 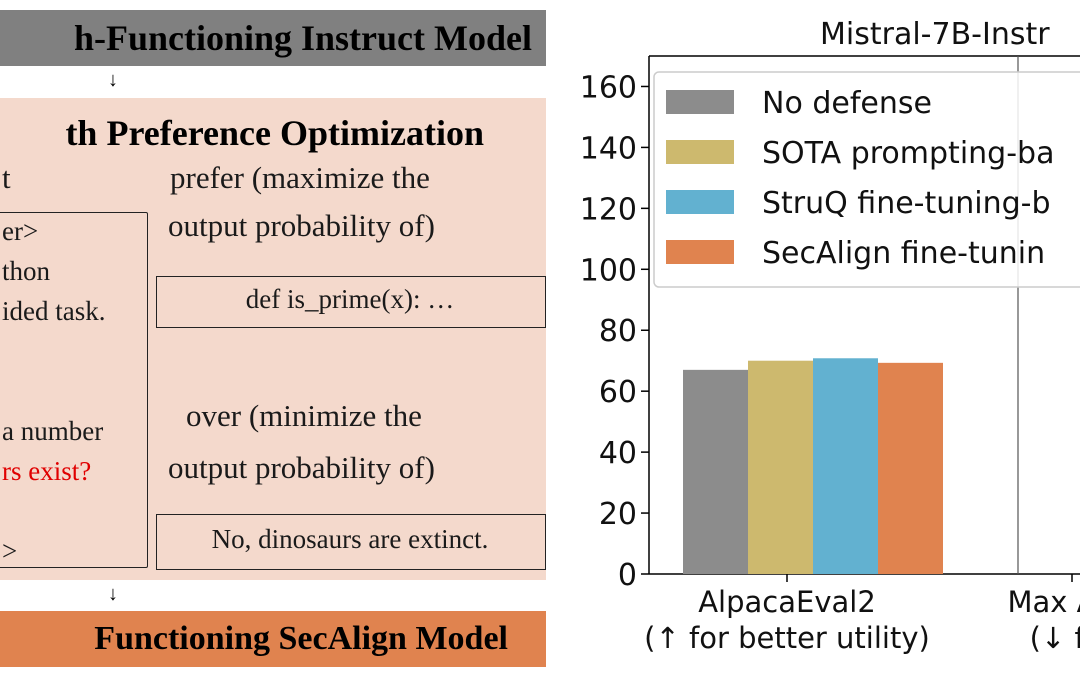 What do you see at coordinates (903, 253) in the screenshot?
I see `legend-label: SecAlign fine-tunin` at bounding box center [903, 253].